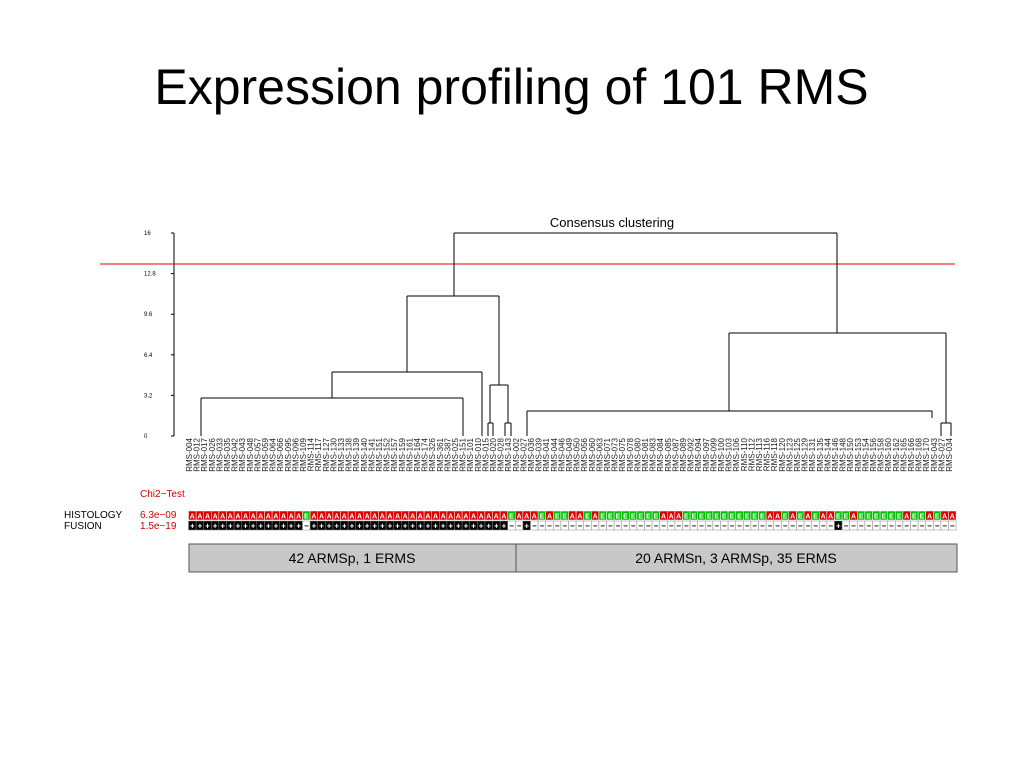 The width and height of the screenshot is (1023, 767). What do you see at coordinates (352, 558) in the screenshot?
I see `group-box-left` at bounding box center [352, 558].